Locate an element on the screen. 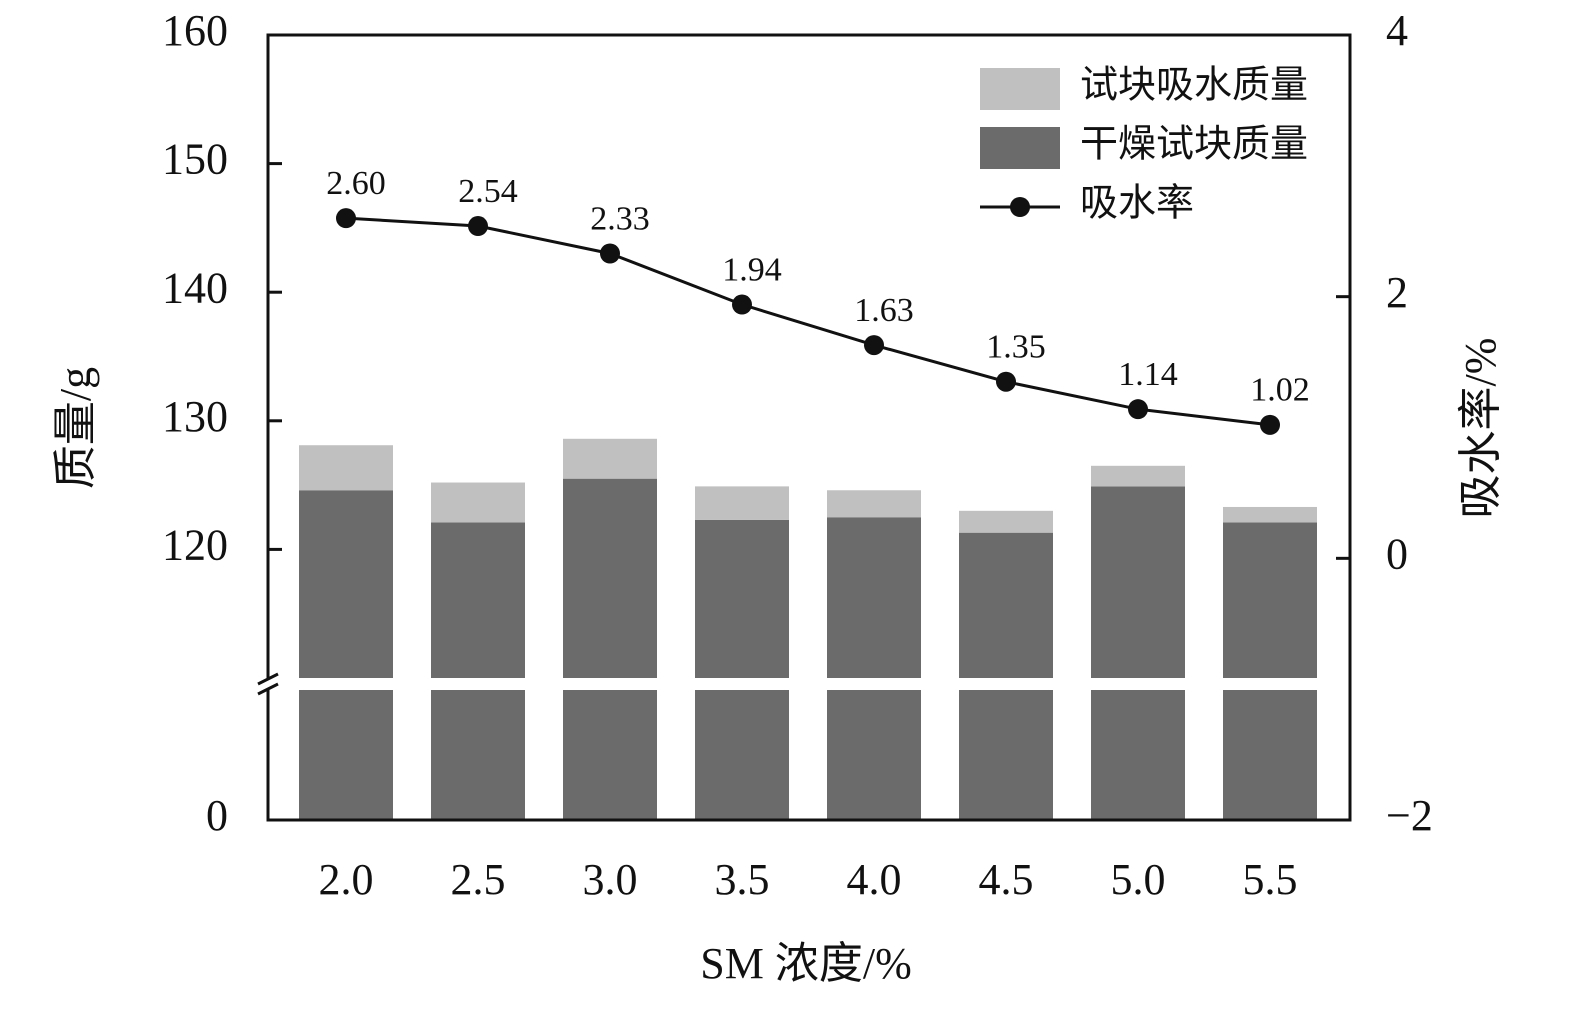  x-tick-label: 2.5 is located at coordinates (478, 879).